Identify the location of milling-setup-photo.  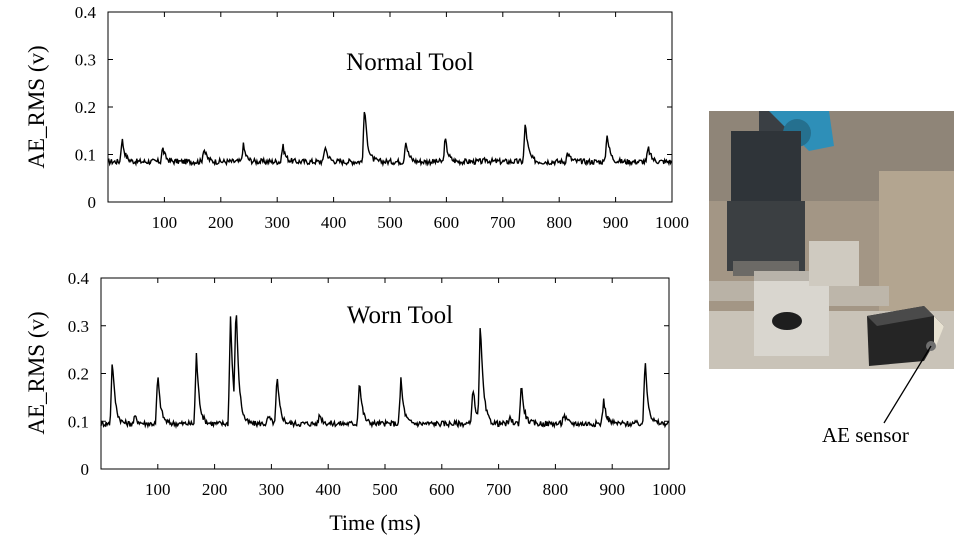
(831, 240).